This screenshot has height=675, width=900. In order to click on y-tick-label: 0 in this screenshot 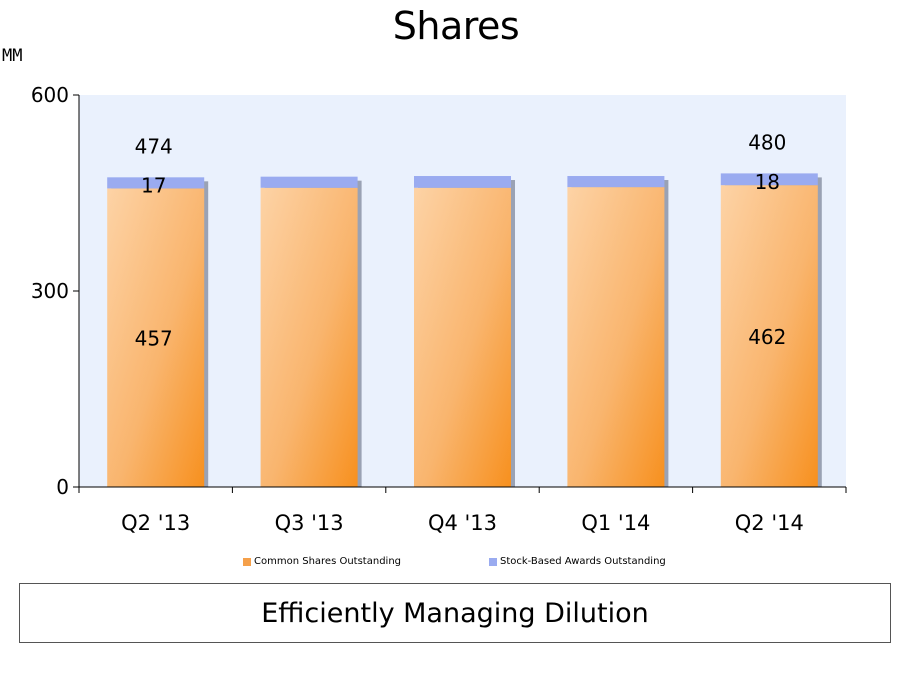, I will do `click(62, 487)`.